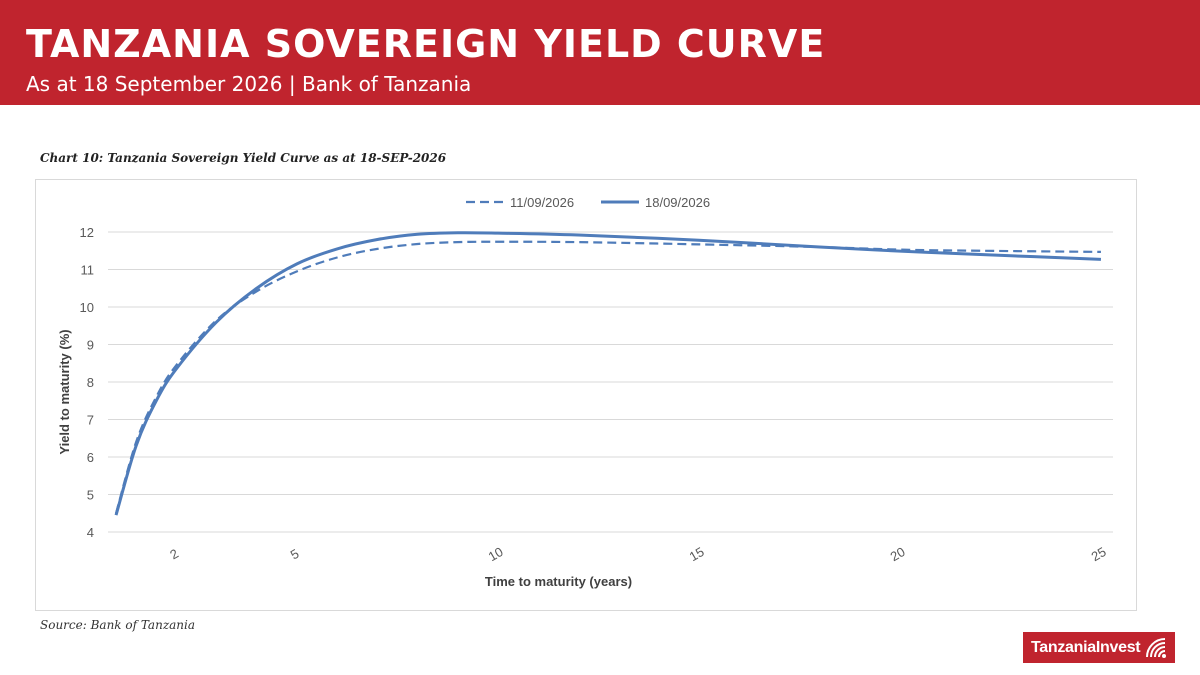  I want to click on tanzaniainvest-logo: TanzaniaInvest, so click(1099, 647).